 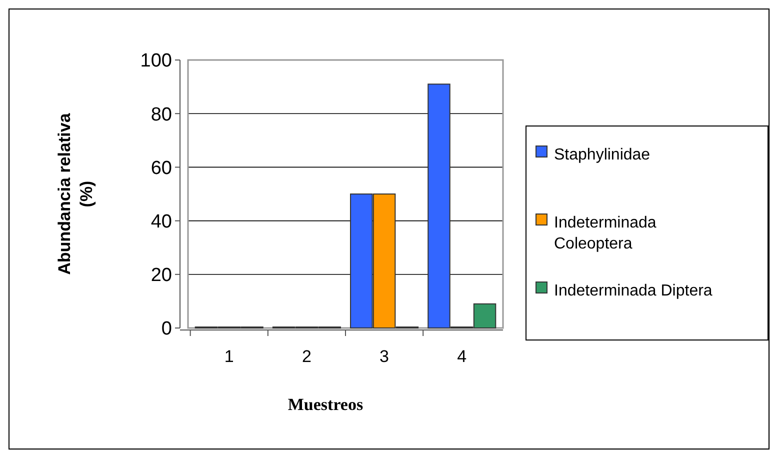 What do you see at coordinates (385, 356) in the screenshot?
I see `x-tick-label: 3` at bounding box center [385, 356].